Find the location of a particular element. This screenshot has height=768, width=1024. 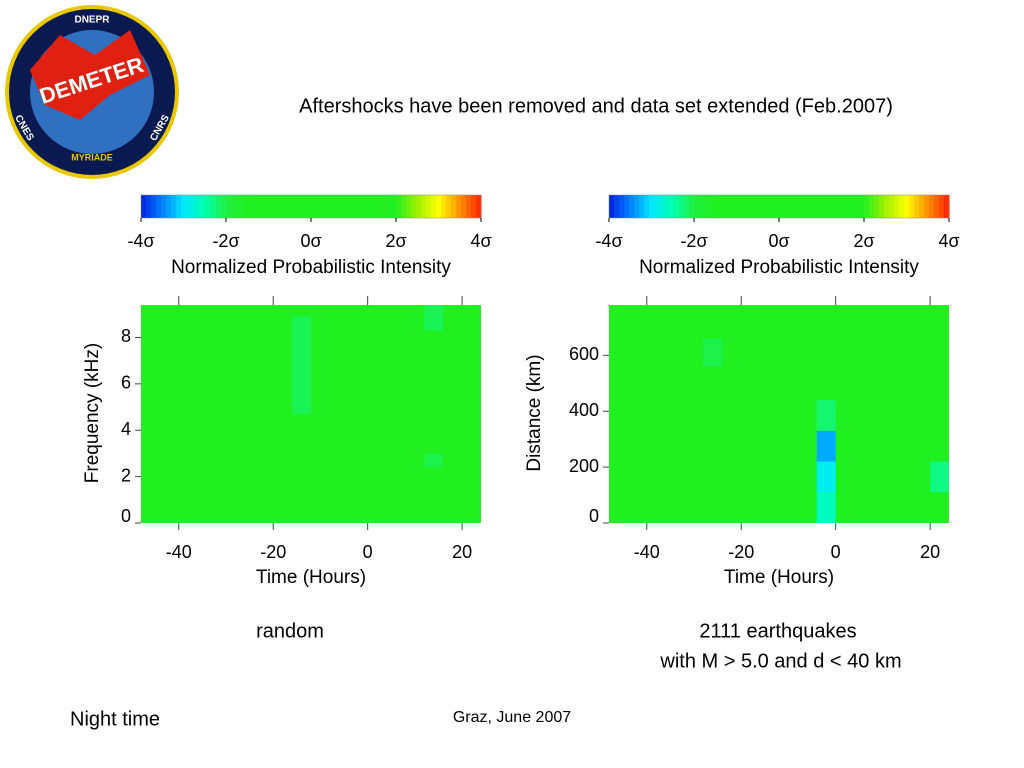

x-tick-label: 20 is located at coordinates (462, 552).